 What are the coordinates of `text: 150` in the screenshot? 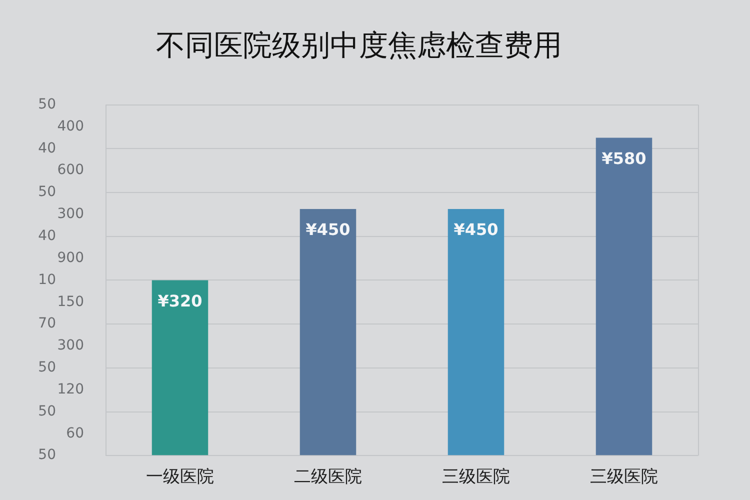 It's located at (70, 302).